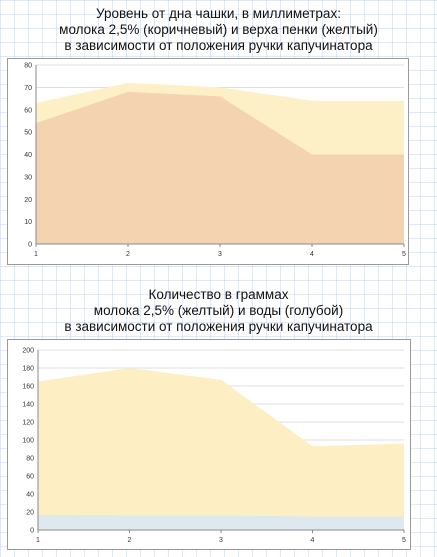 The image size is (437, 557). What do you see at coordinates (28, 405) in the screenshot?
I see `chart2-ytick-label: 140` at bounding box center [28, 405].